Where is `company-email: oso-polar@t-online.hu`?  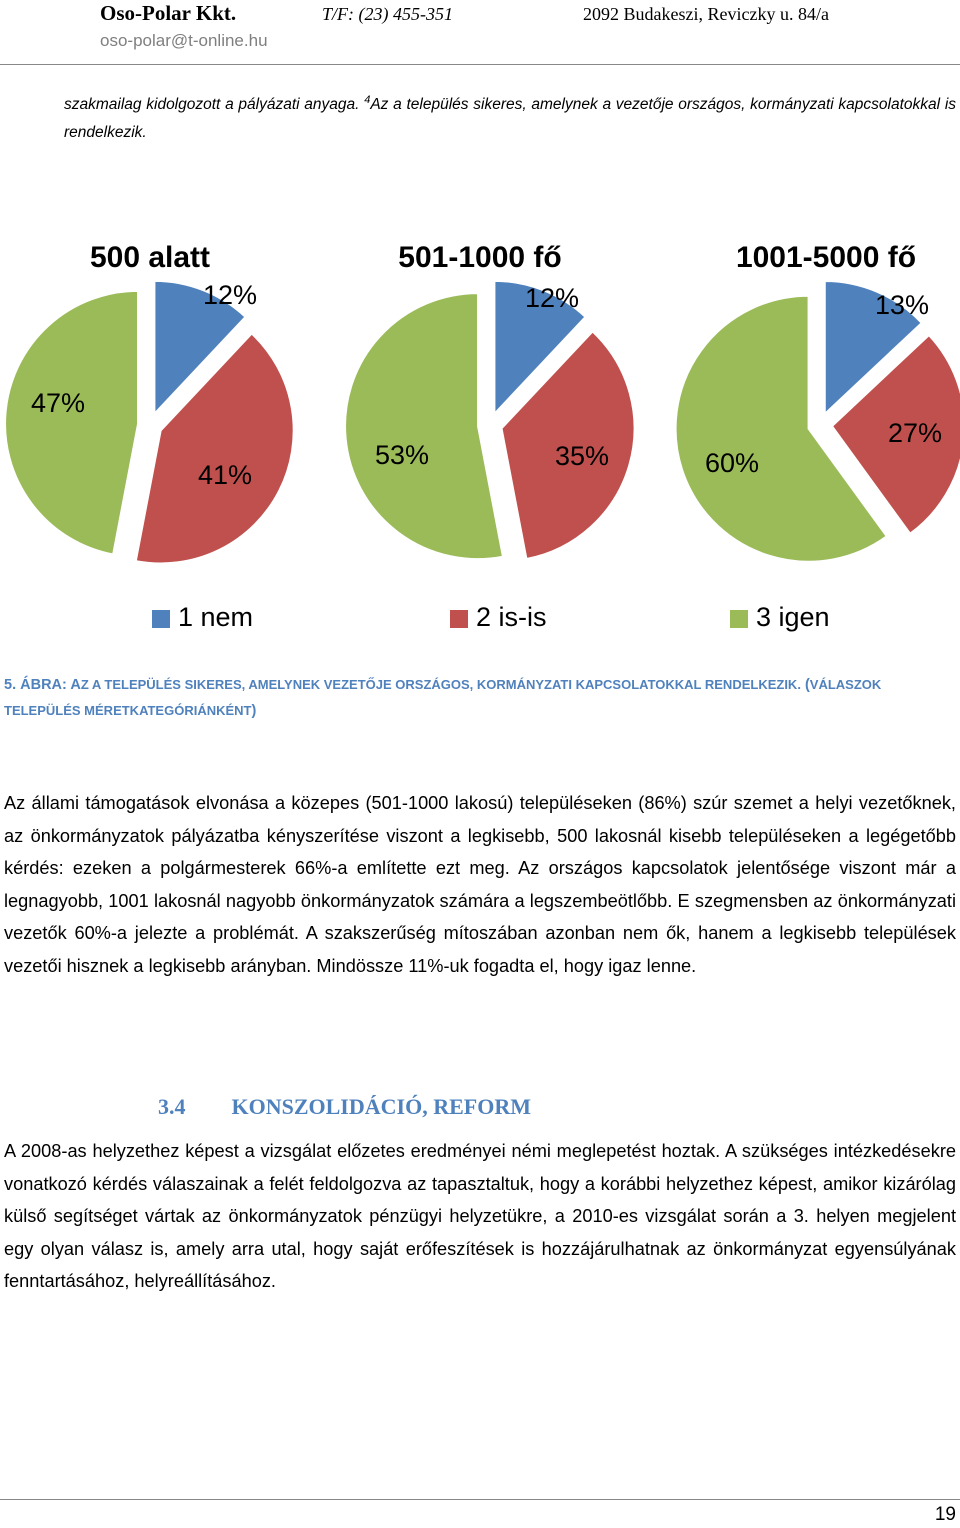 company-email: oso-polar@t-online.hu is located at coordinates (184, 40).